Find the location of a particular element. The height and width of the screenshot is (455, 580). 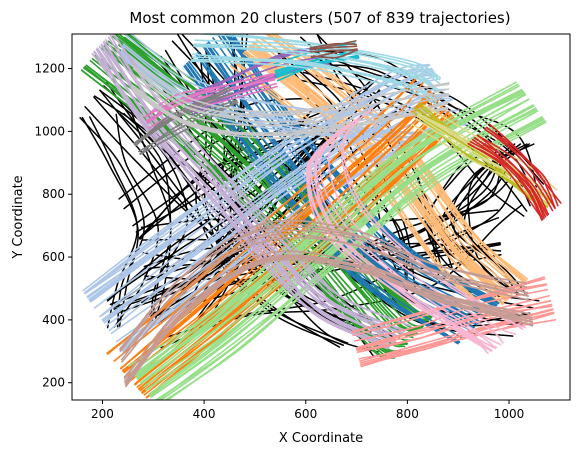

x-tick-label: 1000 is located at coordinates (509, 414).